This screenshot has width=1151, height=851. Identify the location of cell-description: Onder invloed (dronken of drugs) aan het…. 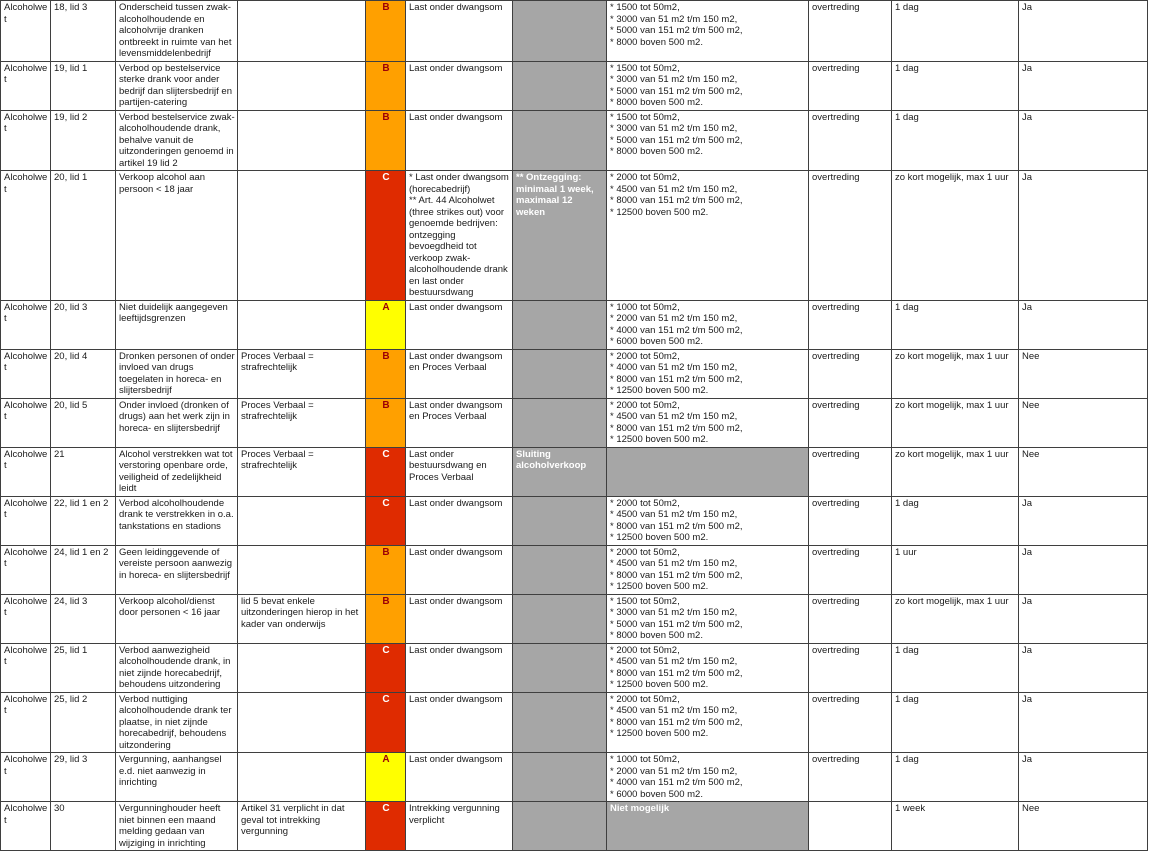
(176, 422).